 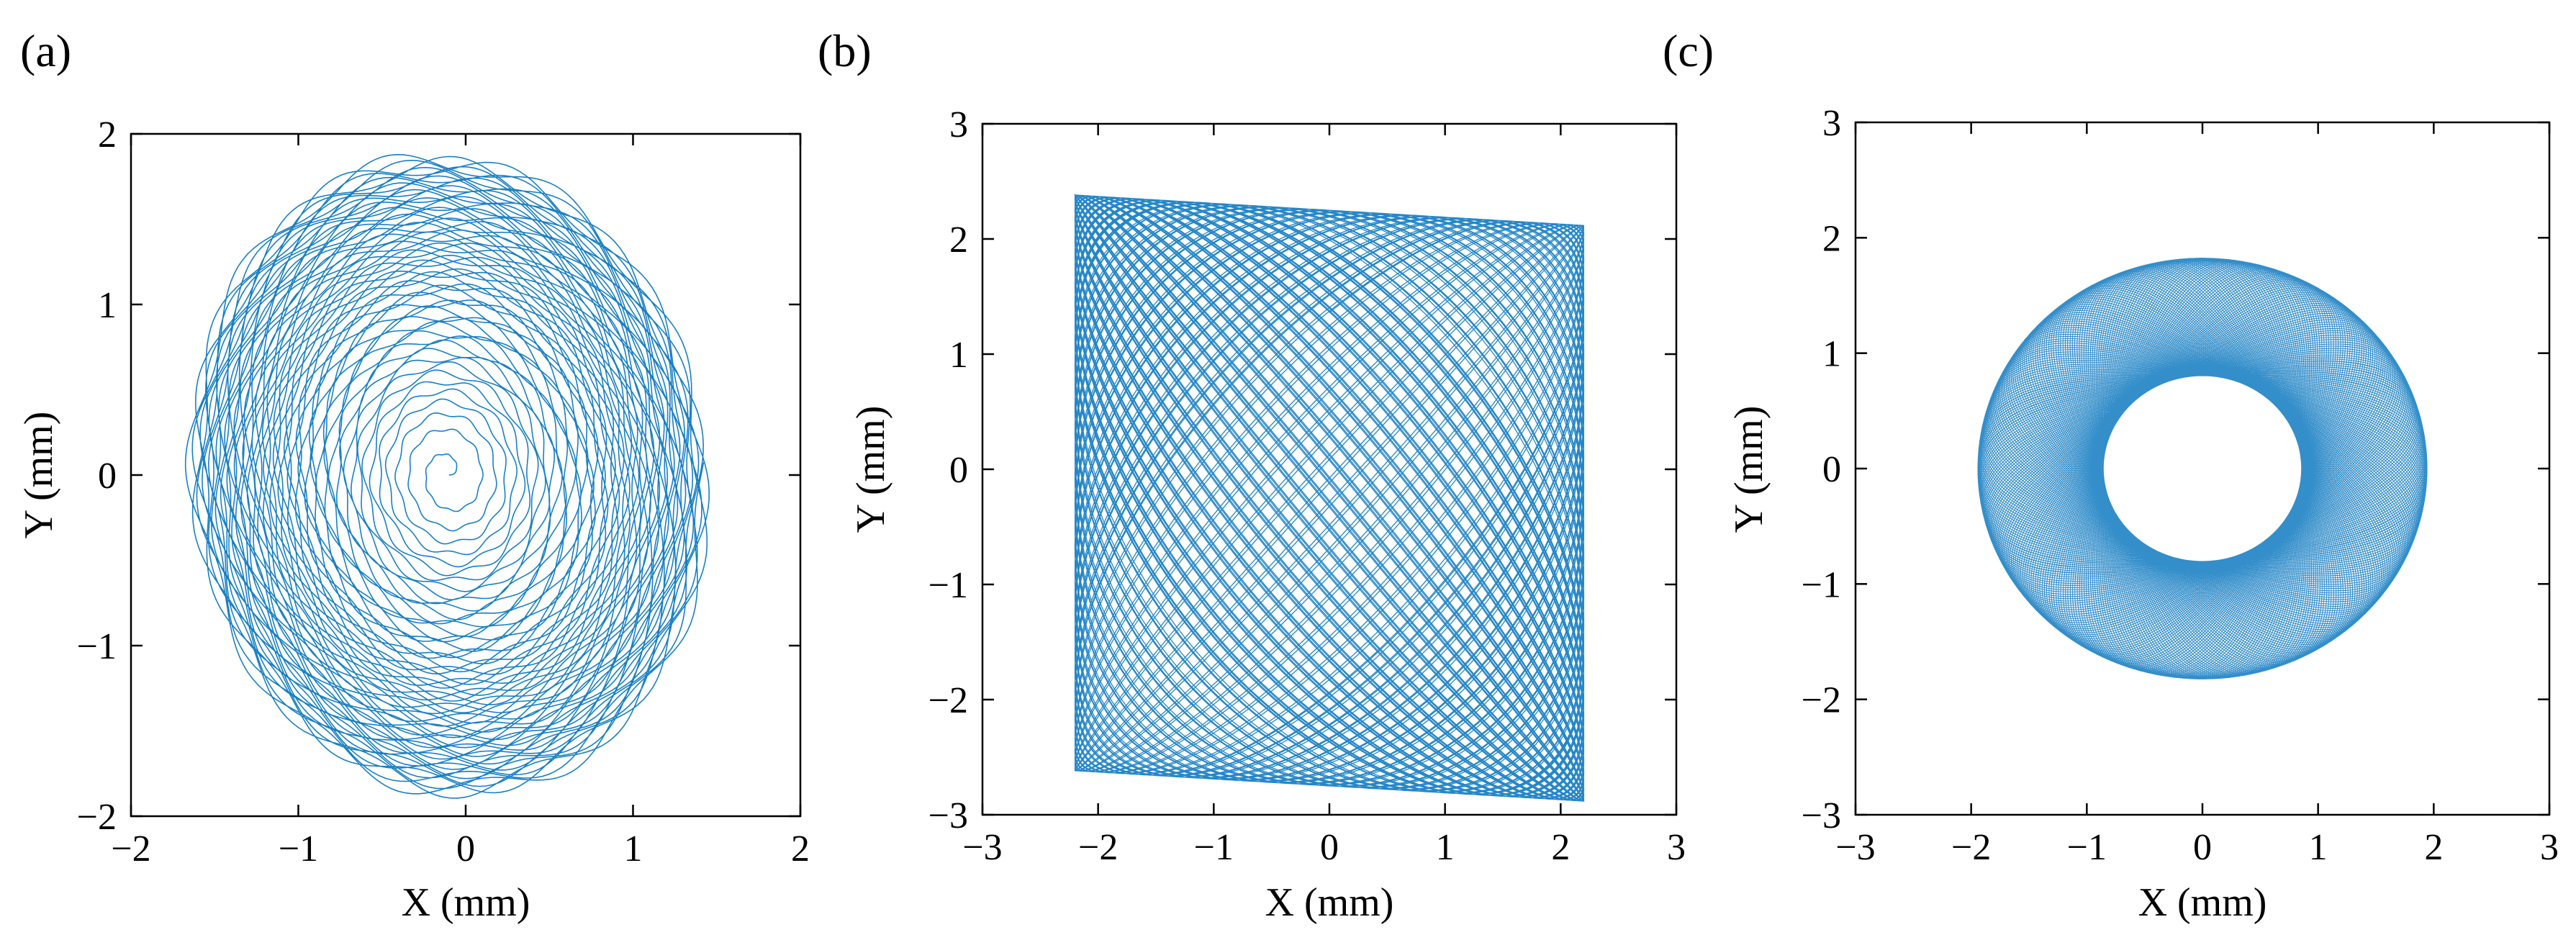 What do you see at coordinates (39, 476) in the screenshot?
I see `y-axis-label-a: Y (mm)` at bounding box center [39, 476].